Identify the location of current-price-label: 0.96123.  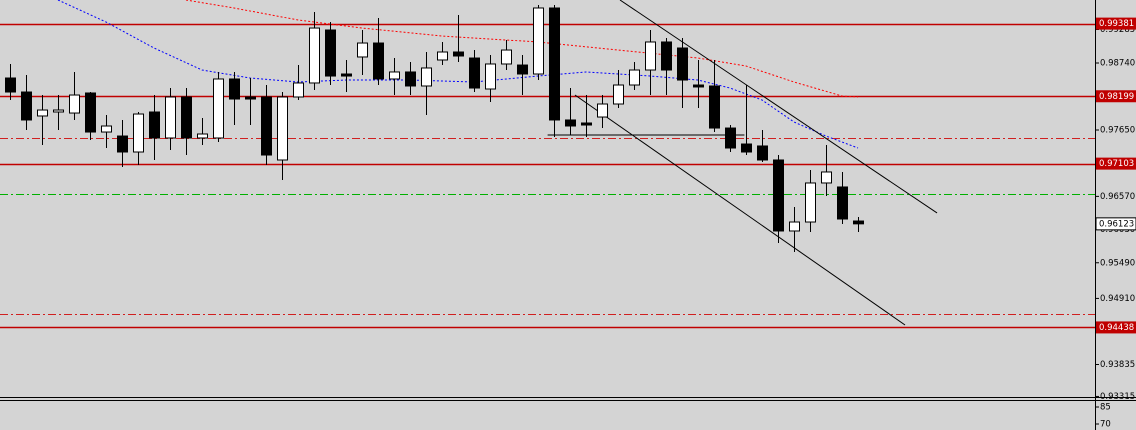
(1116, 224).